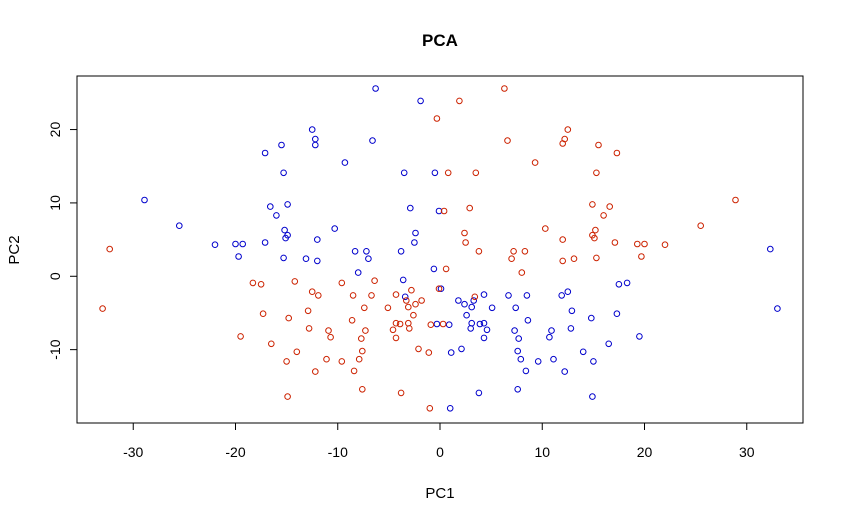  I want to click on y-tick-label: 10, so click(55, 203).